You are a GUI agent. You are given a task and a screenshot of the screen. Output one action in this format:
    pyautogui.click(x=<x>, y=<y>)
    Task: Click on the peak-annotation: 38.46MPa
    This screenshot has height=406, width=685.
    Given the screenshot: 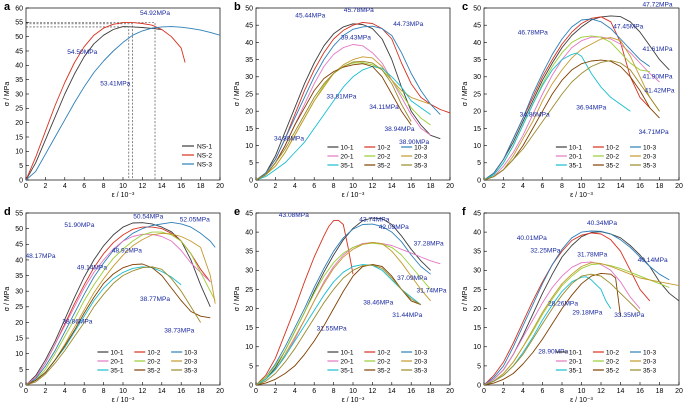 What is the action you would take?
    pyautogui.click(x=378, y=303)
    